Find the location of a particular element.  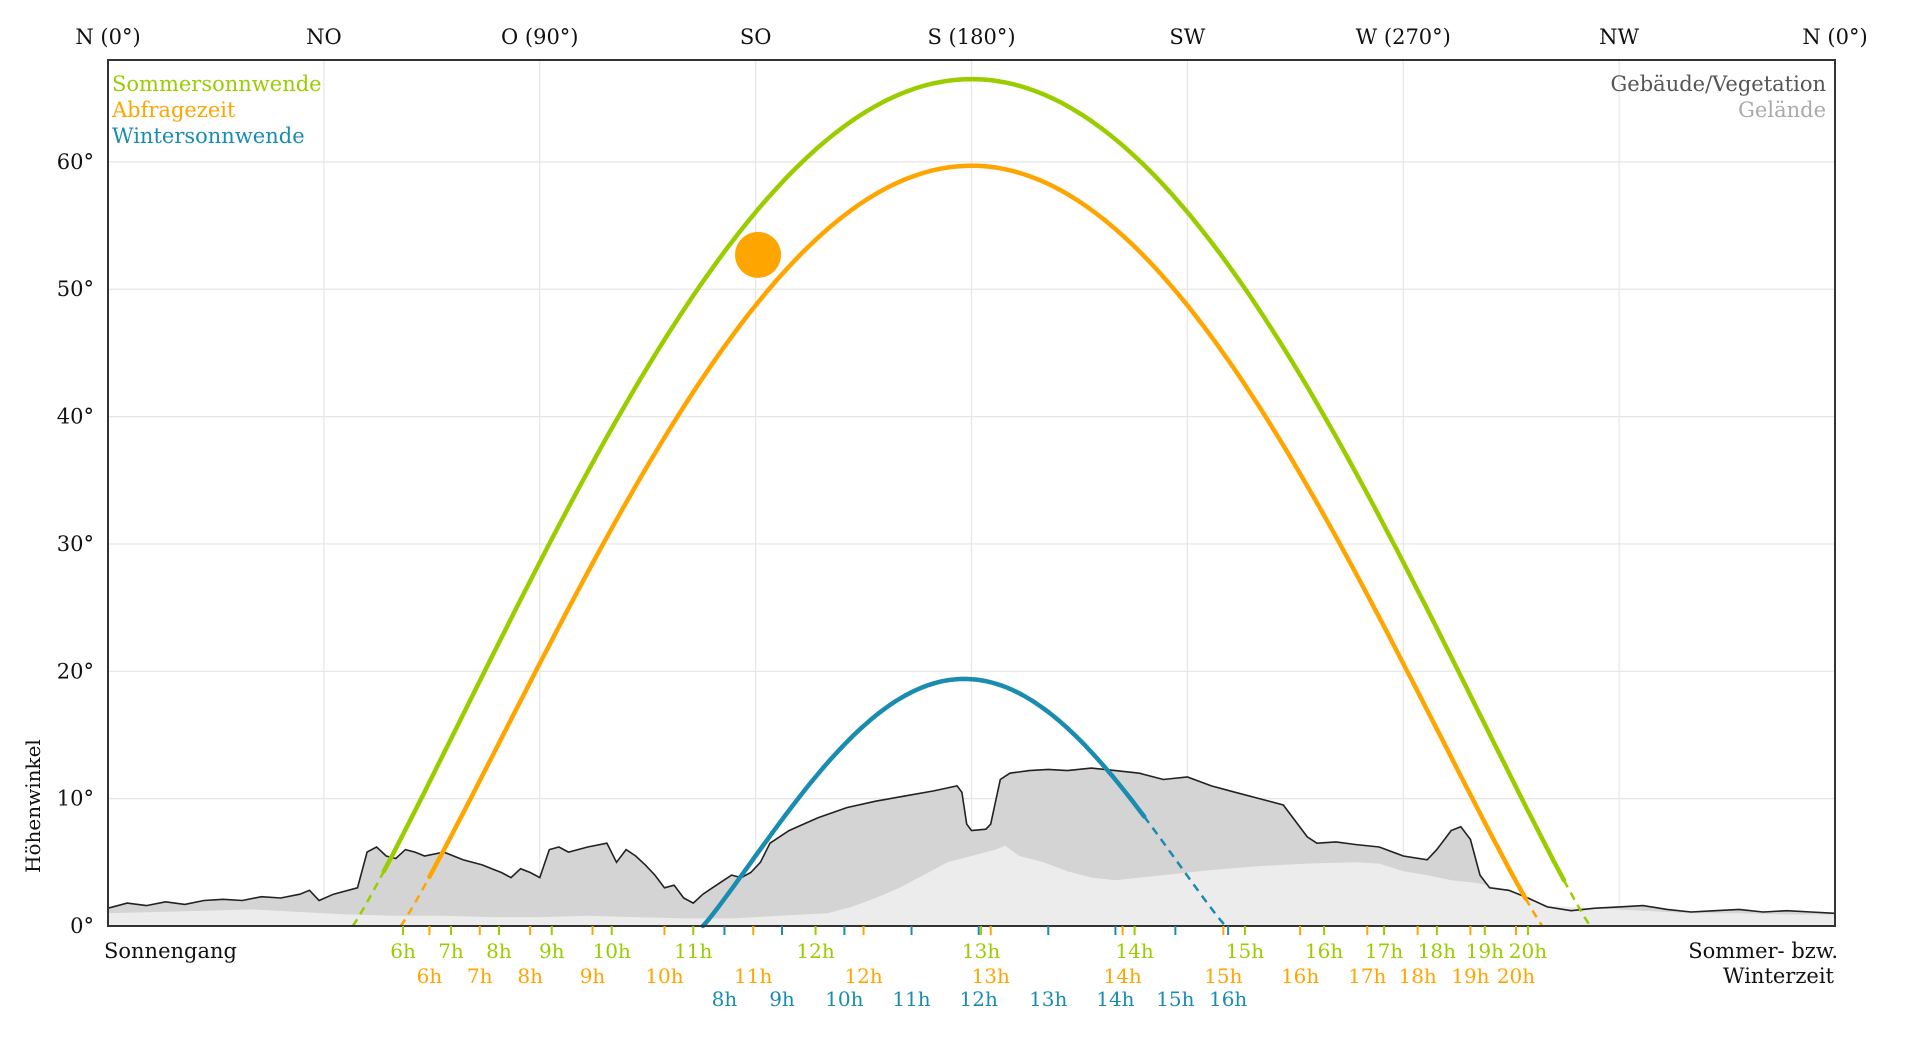

y-tick-label-4: 40° is located at coordinates (75, 417).